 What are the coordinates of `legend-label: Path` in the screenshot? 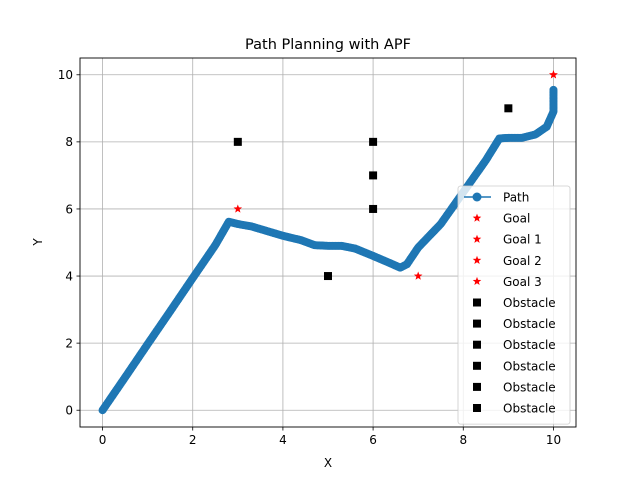 It's located at (516, 198).